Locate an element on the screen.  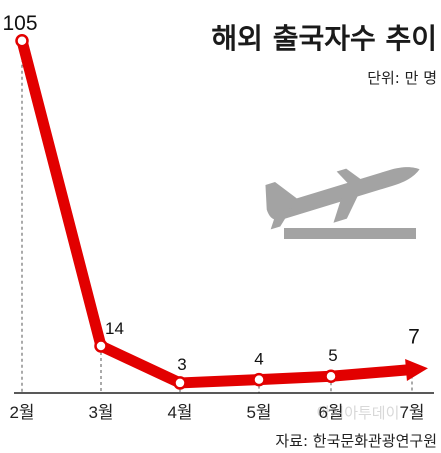
data-label-0: 105 is located at coordinates (19, 23).